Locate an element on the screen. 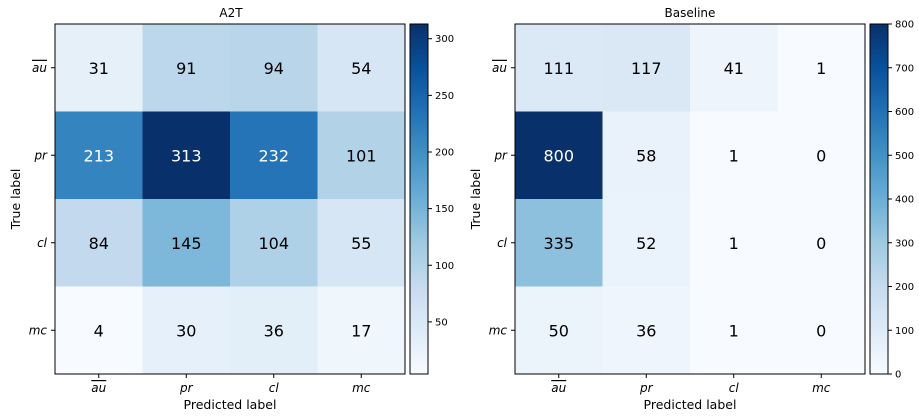 The height and width of the screenshot is (416, 919). cell-value-label: 104 is located at coordinates (273, 243).